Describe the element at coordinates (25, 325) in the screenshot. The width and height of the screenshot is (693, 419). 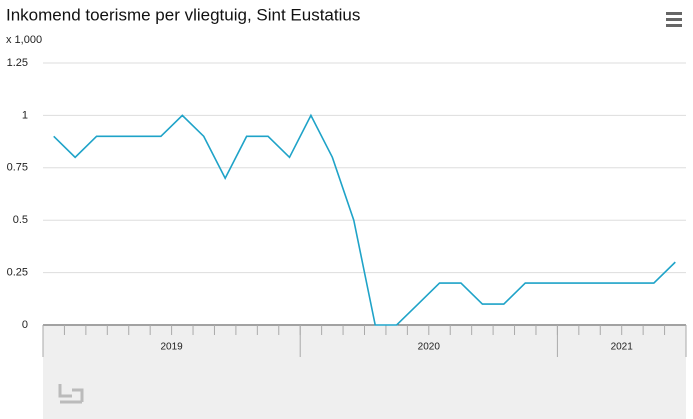
I see `y-tick-label: 0` at that location.